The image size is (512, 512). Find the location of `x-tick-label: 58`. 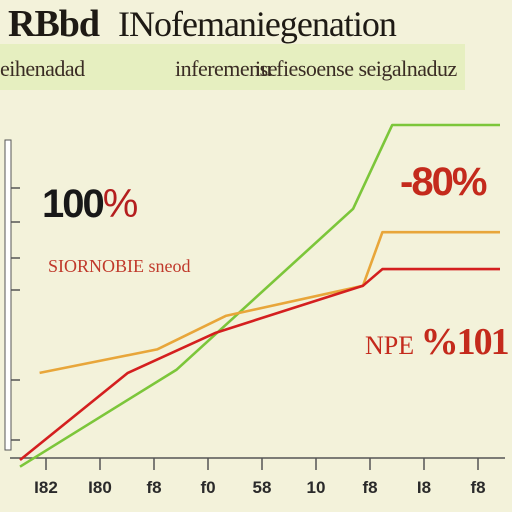

x-tick-label: 58 is located at coordinates (262, 487).